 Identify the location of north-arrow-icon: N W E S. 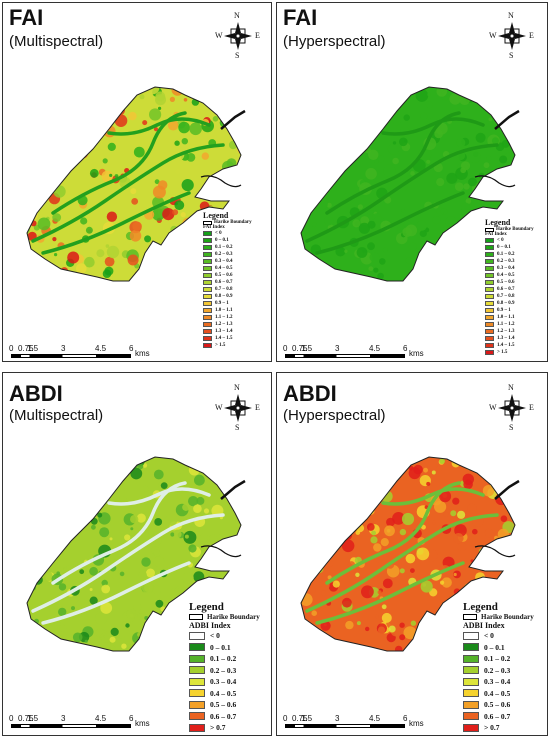
(511, 407).